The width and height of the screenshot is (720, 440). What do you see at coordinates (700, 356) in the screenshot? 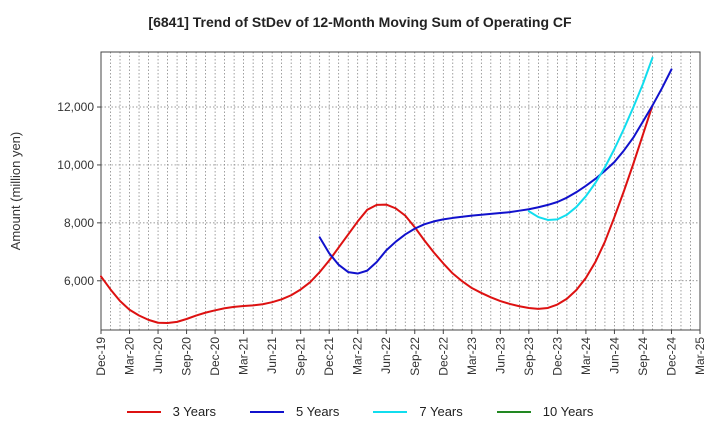
I see `x-tick-label: Mar-25` at bounding box center [700, 356].